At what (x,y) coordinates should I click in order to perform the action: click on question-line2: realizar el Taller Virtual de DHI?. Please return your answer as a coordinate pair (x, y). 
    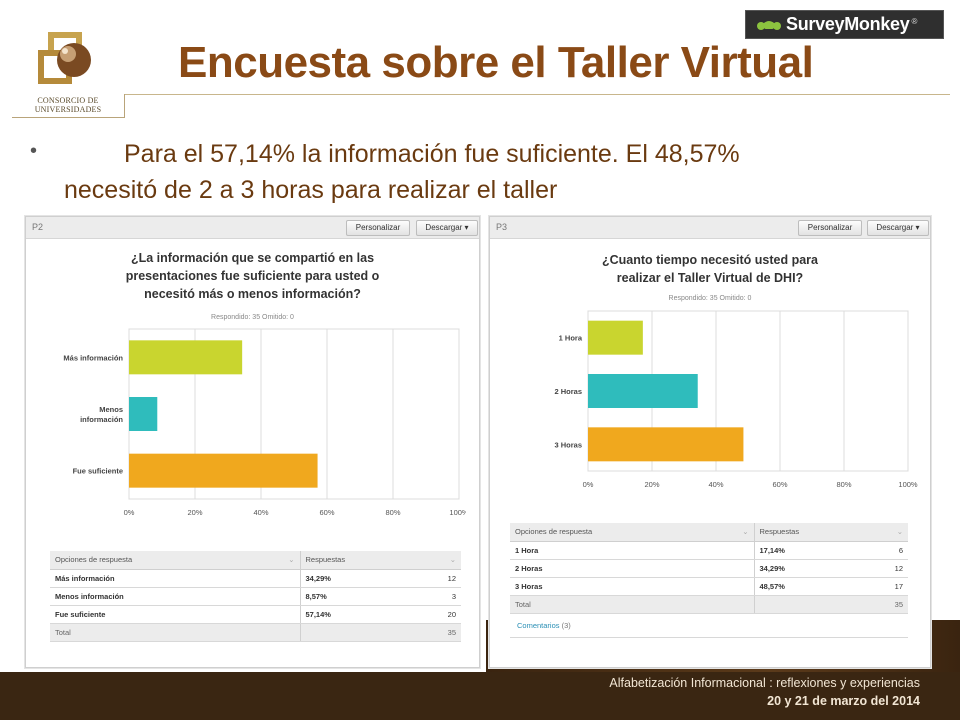
    Looking at the image, I should click on (710, 278).